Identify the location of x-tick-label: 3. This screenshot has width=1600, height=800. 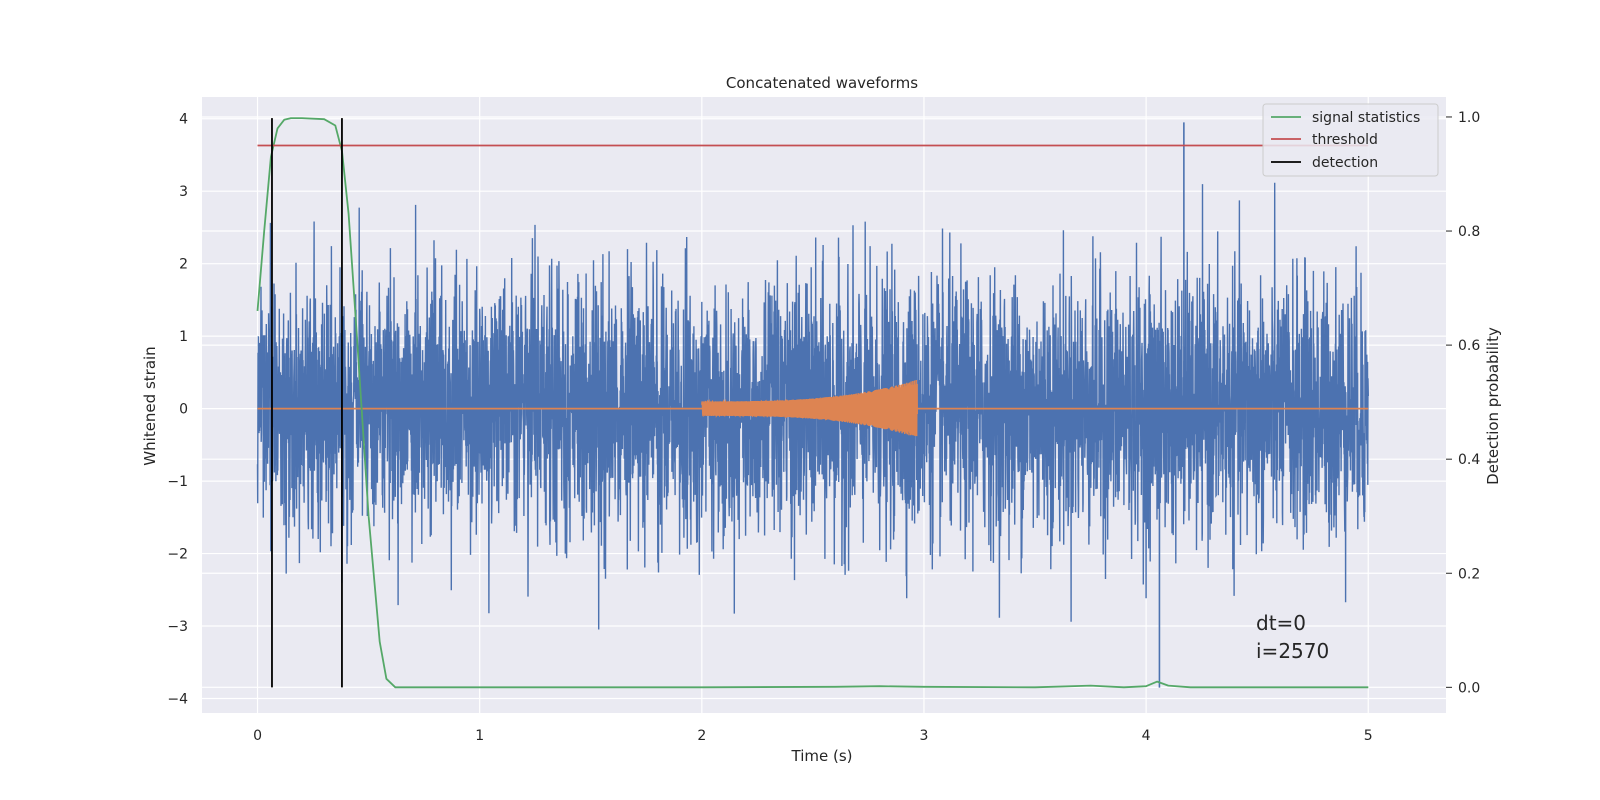
(924, 736).